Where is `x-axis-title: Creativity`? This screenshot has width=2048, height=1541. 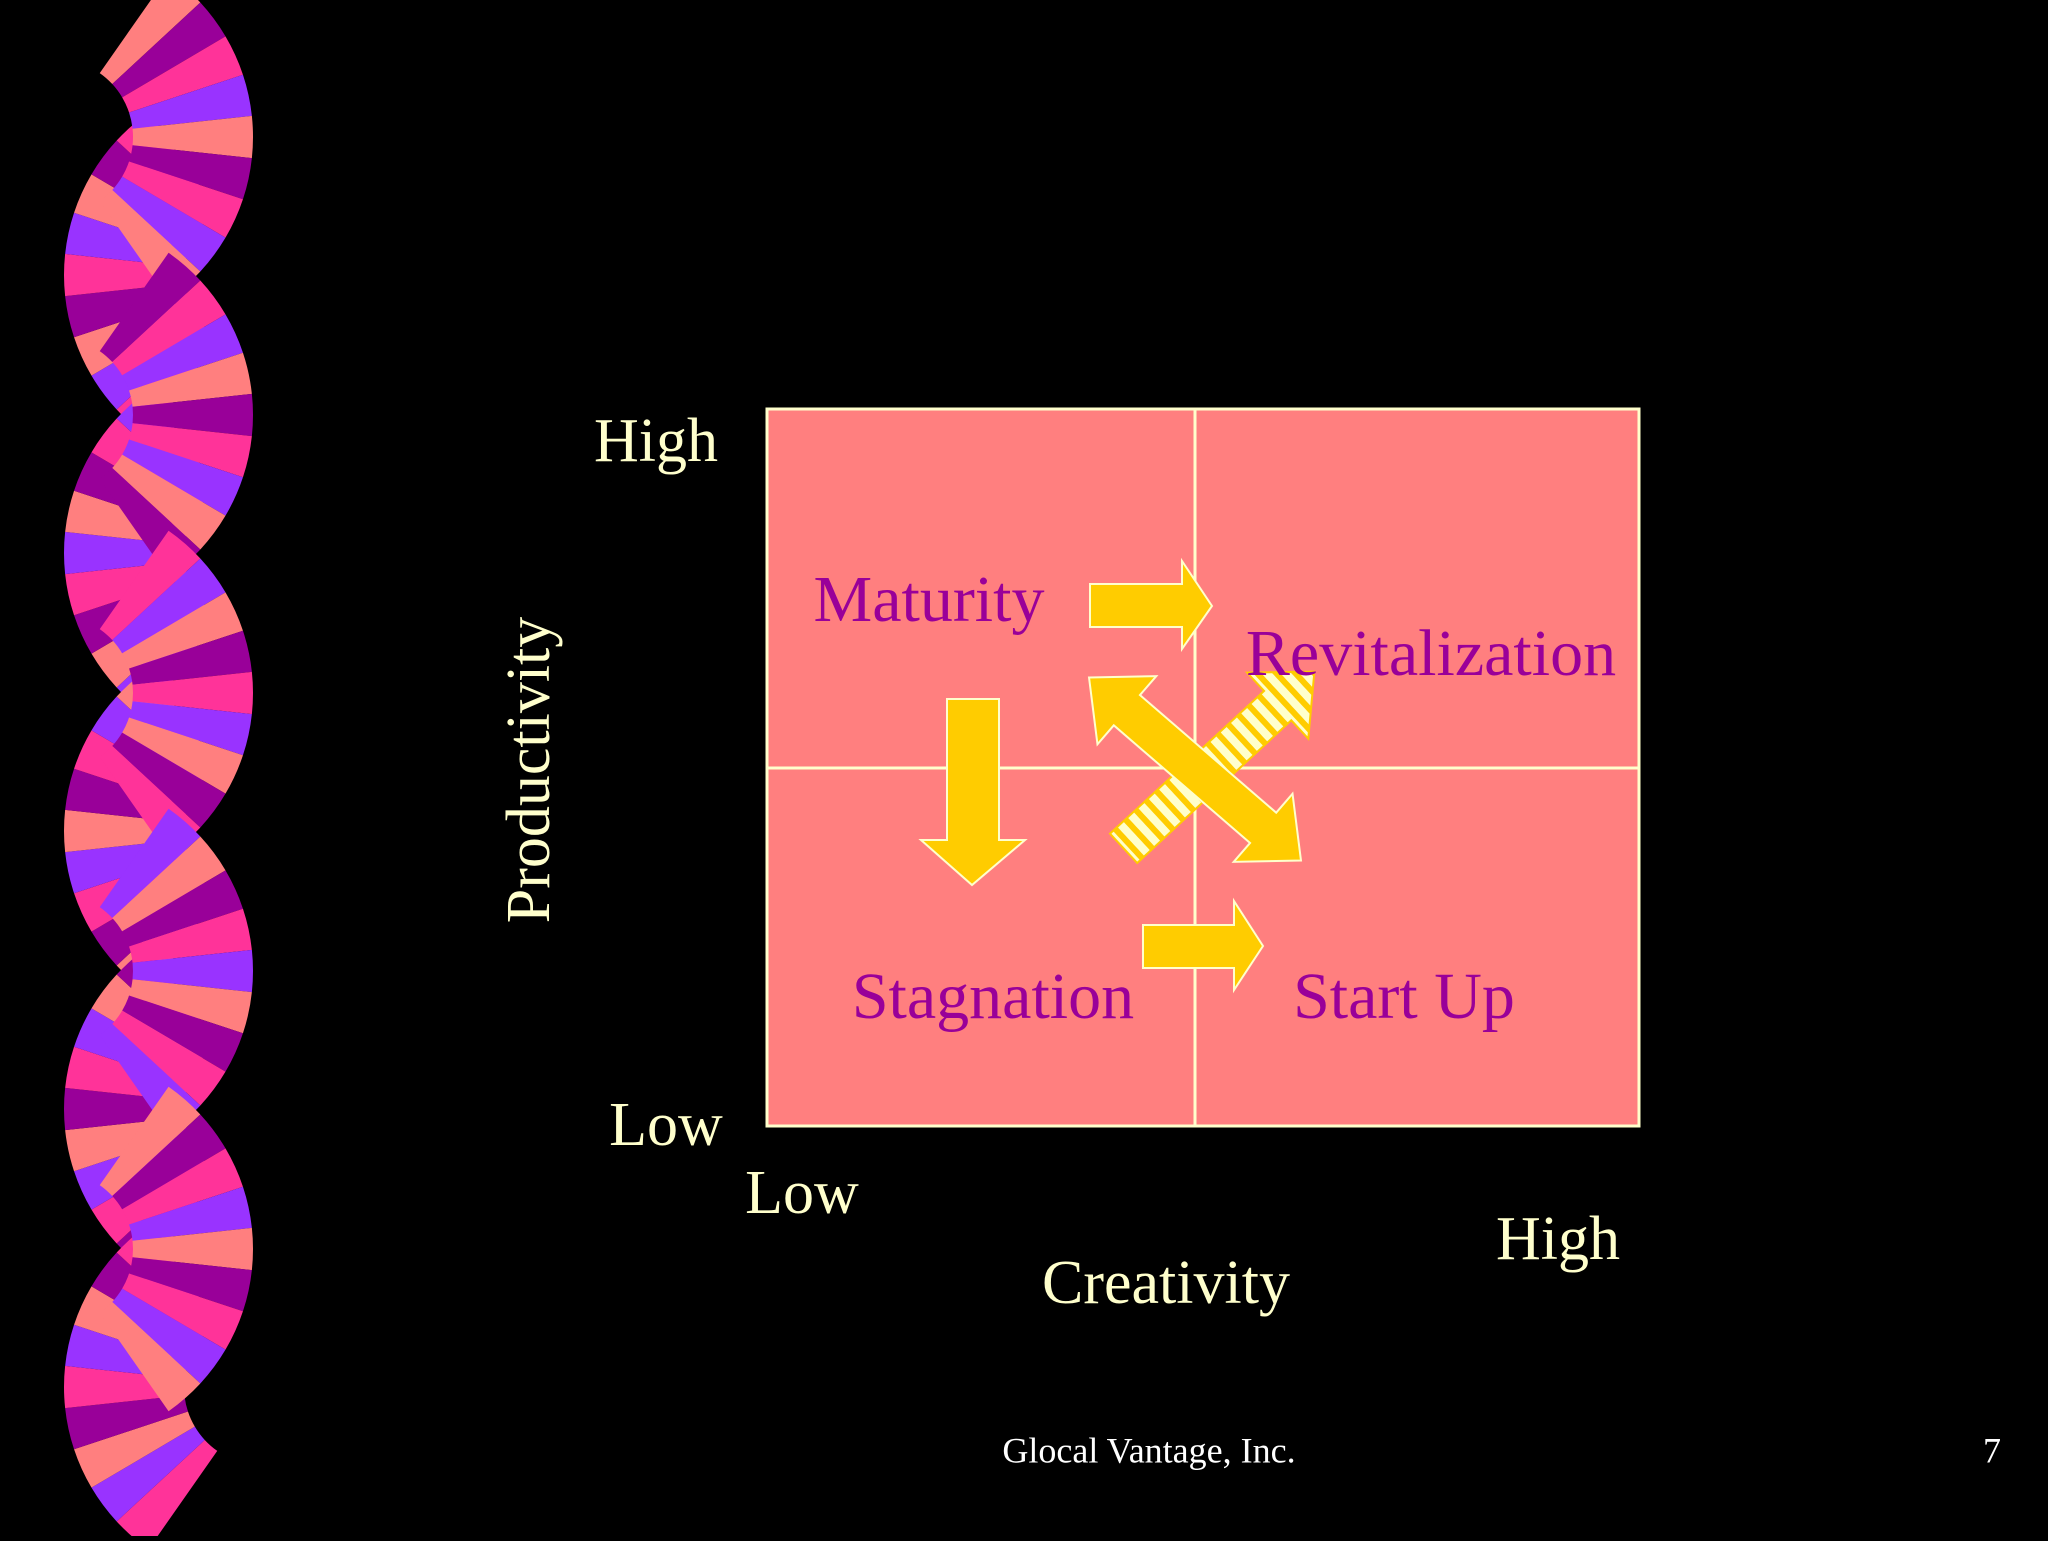 x-axis-title: Creativity is located at coordinates (1166, 1283).